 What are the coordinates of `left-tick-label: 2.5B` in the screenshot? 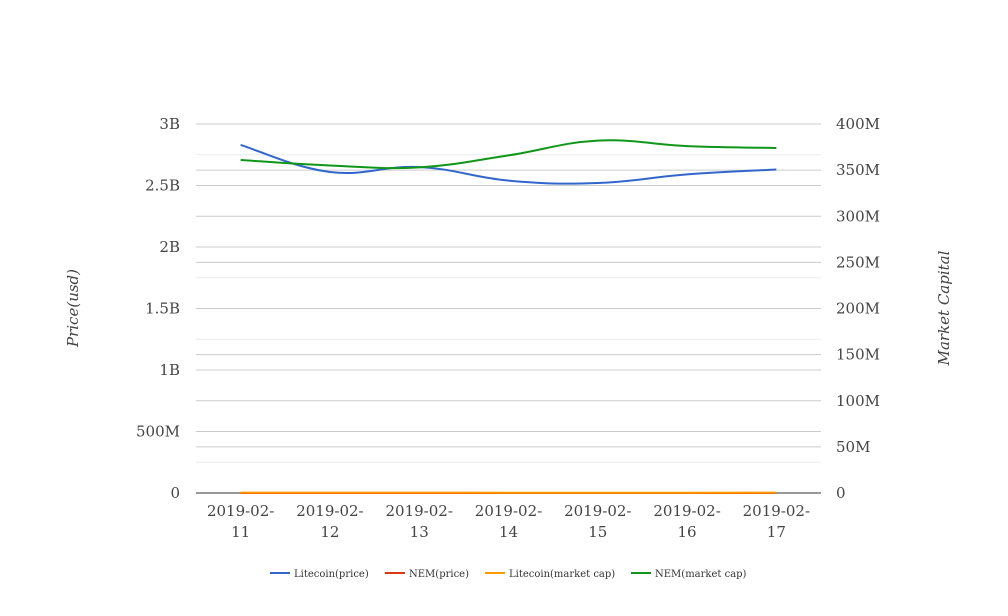 It's located at (162, 186).